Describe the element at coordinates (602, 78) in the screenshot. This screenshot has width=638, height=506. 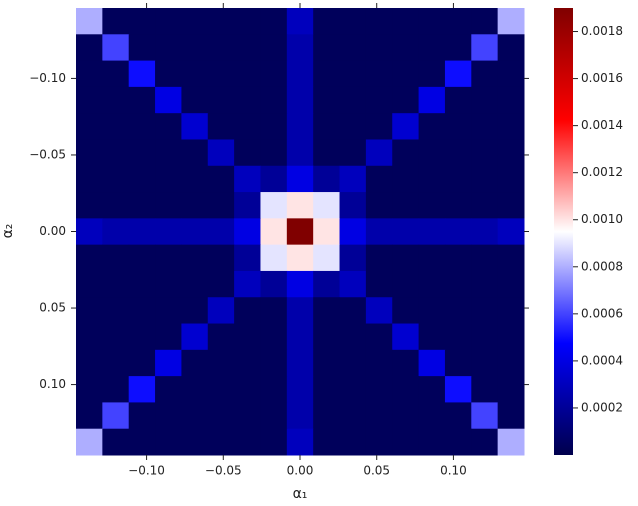
I see `colorbar-tick-label: 0.0016` at that location.